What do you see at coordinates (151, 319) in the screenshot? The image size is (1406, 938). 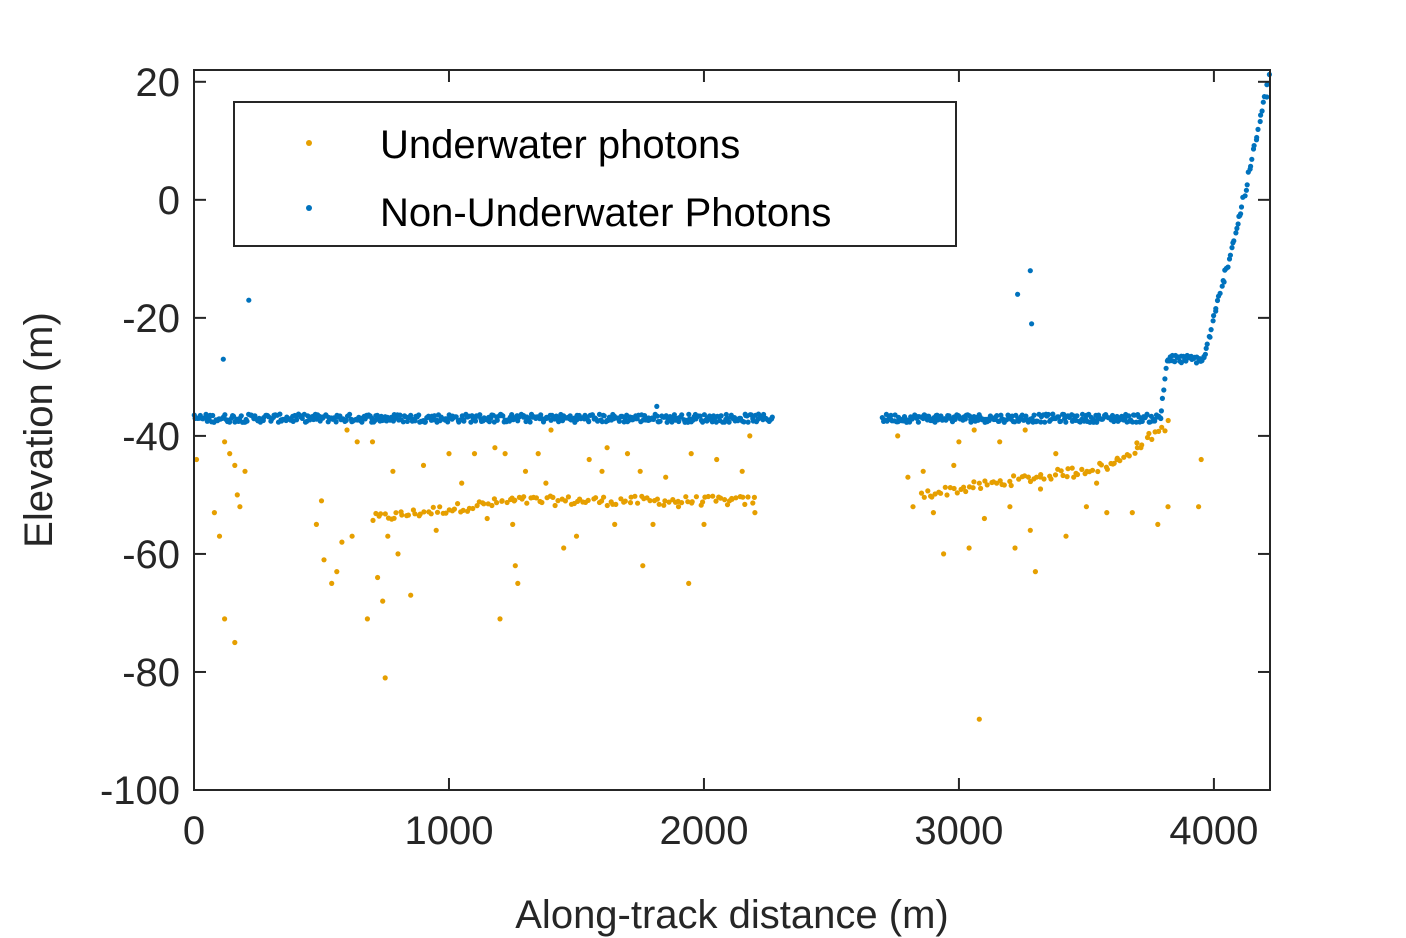 I see `y-tick-label: -20` at bounding box center [151, 319].